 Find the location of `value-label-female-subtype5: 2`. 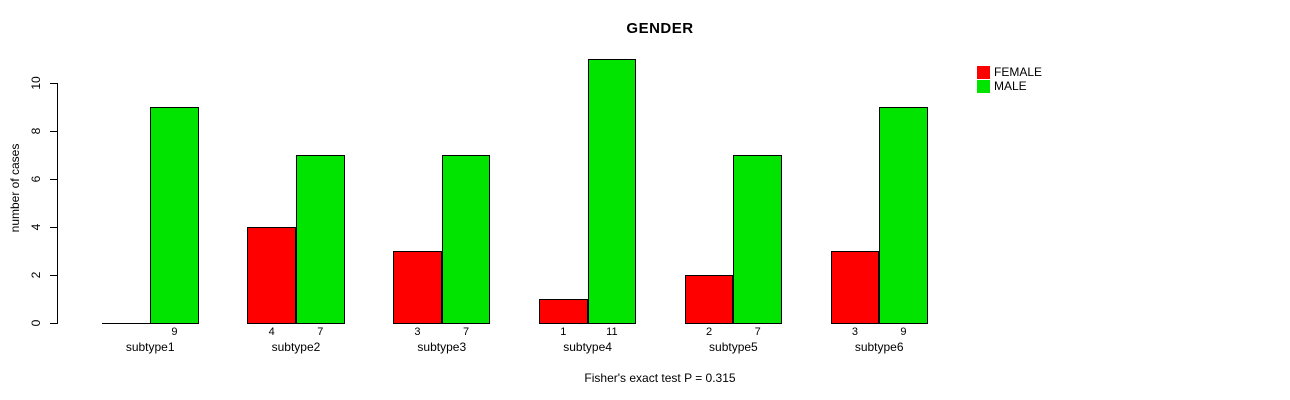

value-label-female-subtype5: 2 is located at coordinates (709, 332).